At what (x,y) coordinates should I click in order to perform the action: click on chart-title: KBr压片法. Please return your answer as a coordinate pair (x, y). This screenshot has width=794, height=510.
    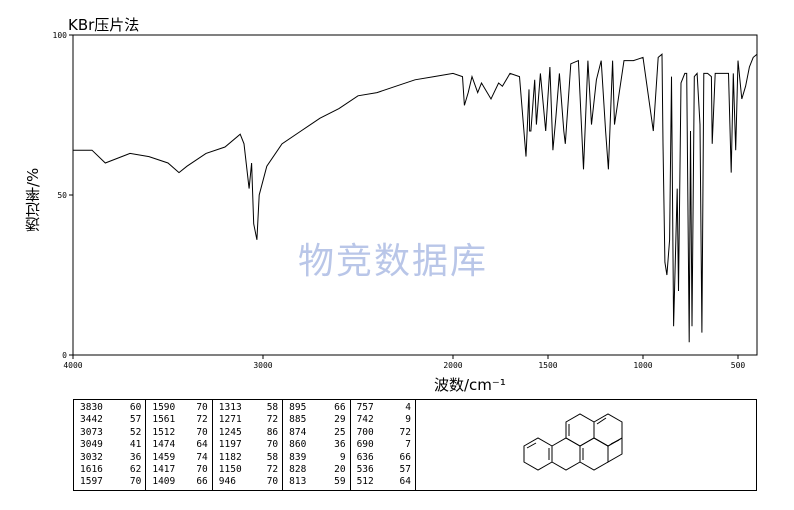
    Looking at the image, I should click on (104, 25).